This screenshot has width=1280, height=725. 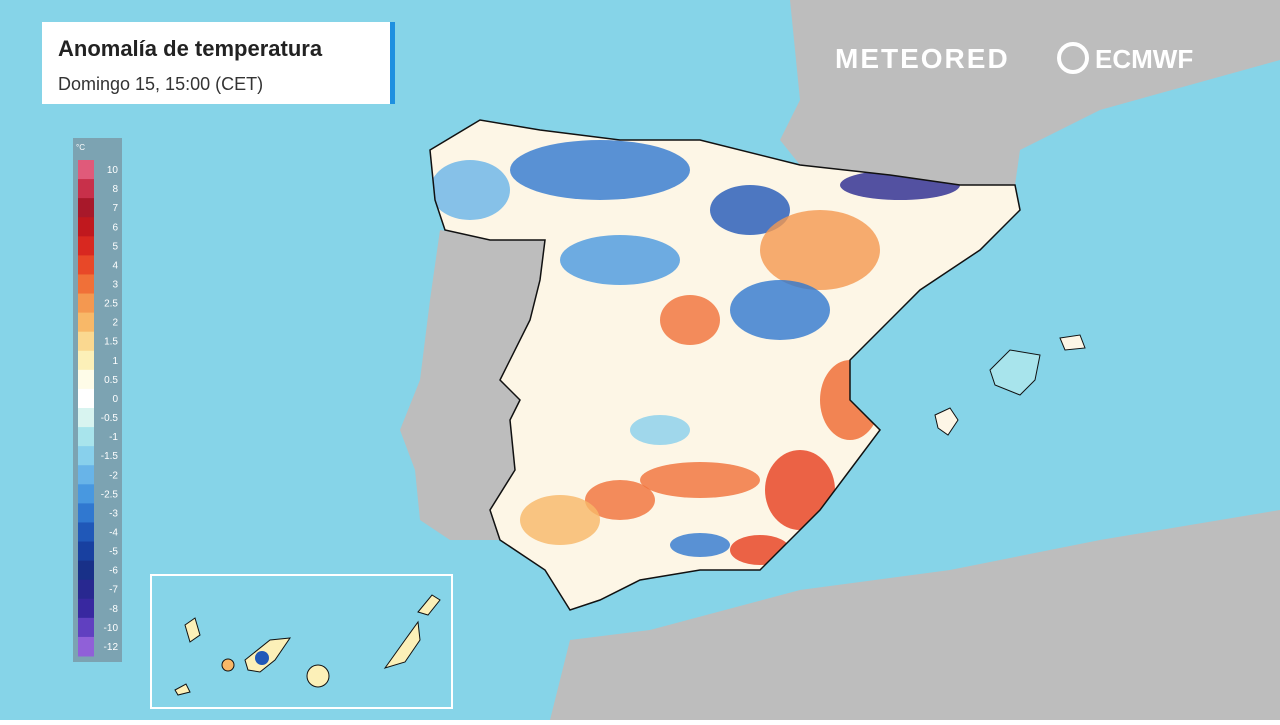 I want to click on title-box, so click(x=217, y=63).